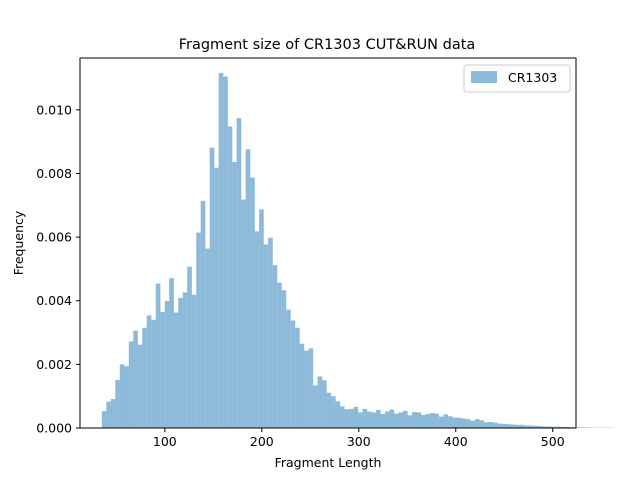 The height and width of the screenshot is (480, 640). What do you see at coordinates (18, 242) in the screenshot?
I see `y-axis-label: Frequency` at bounding box center [18, 242].